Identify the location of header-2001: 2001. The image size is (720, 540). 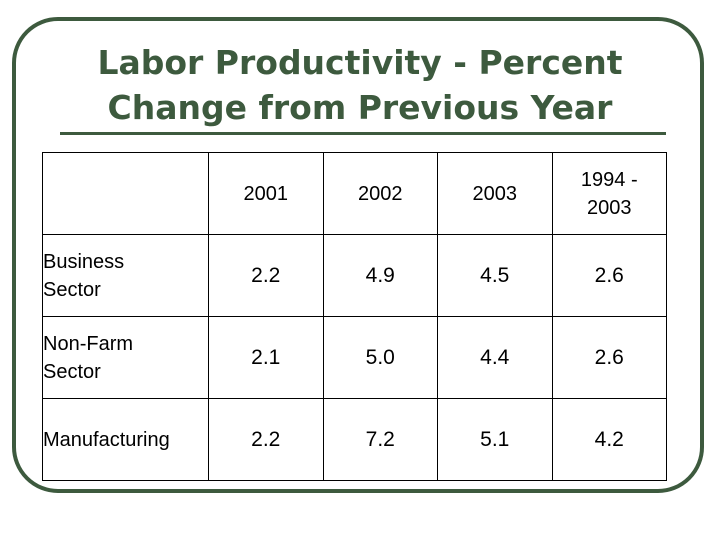
(266, 193).